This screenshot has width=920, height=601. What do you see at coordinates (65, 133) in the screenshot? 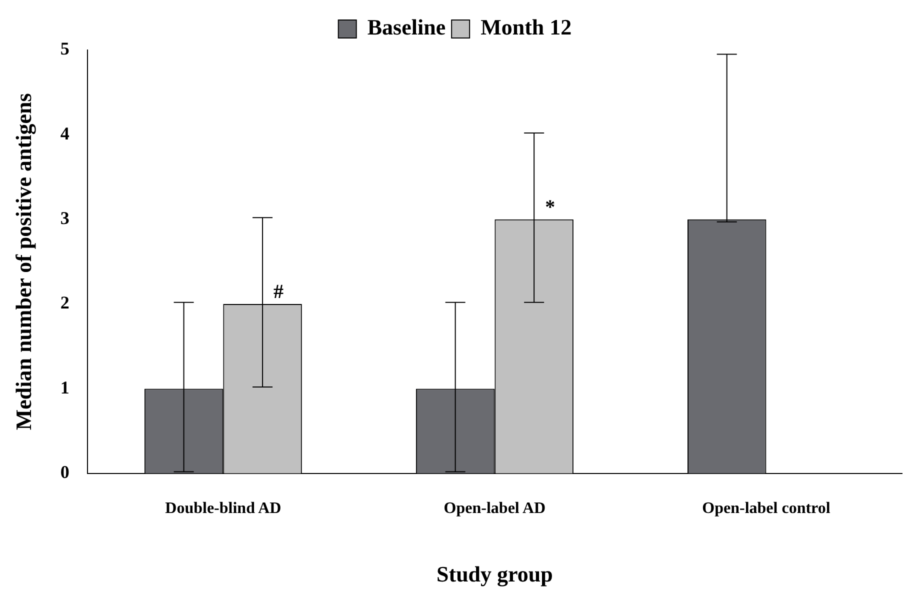
I see `y-tick-label: 4` at bounding box center [65, 133].